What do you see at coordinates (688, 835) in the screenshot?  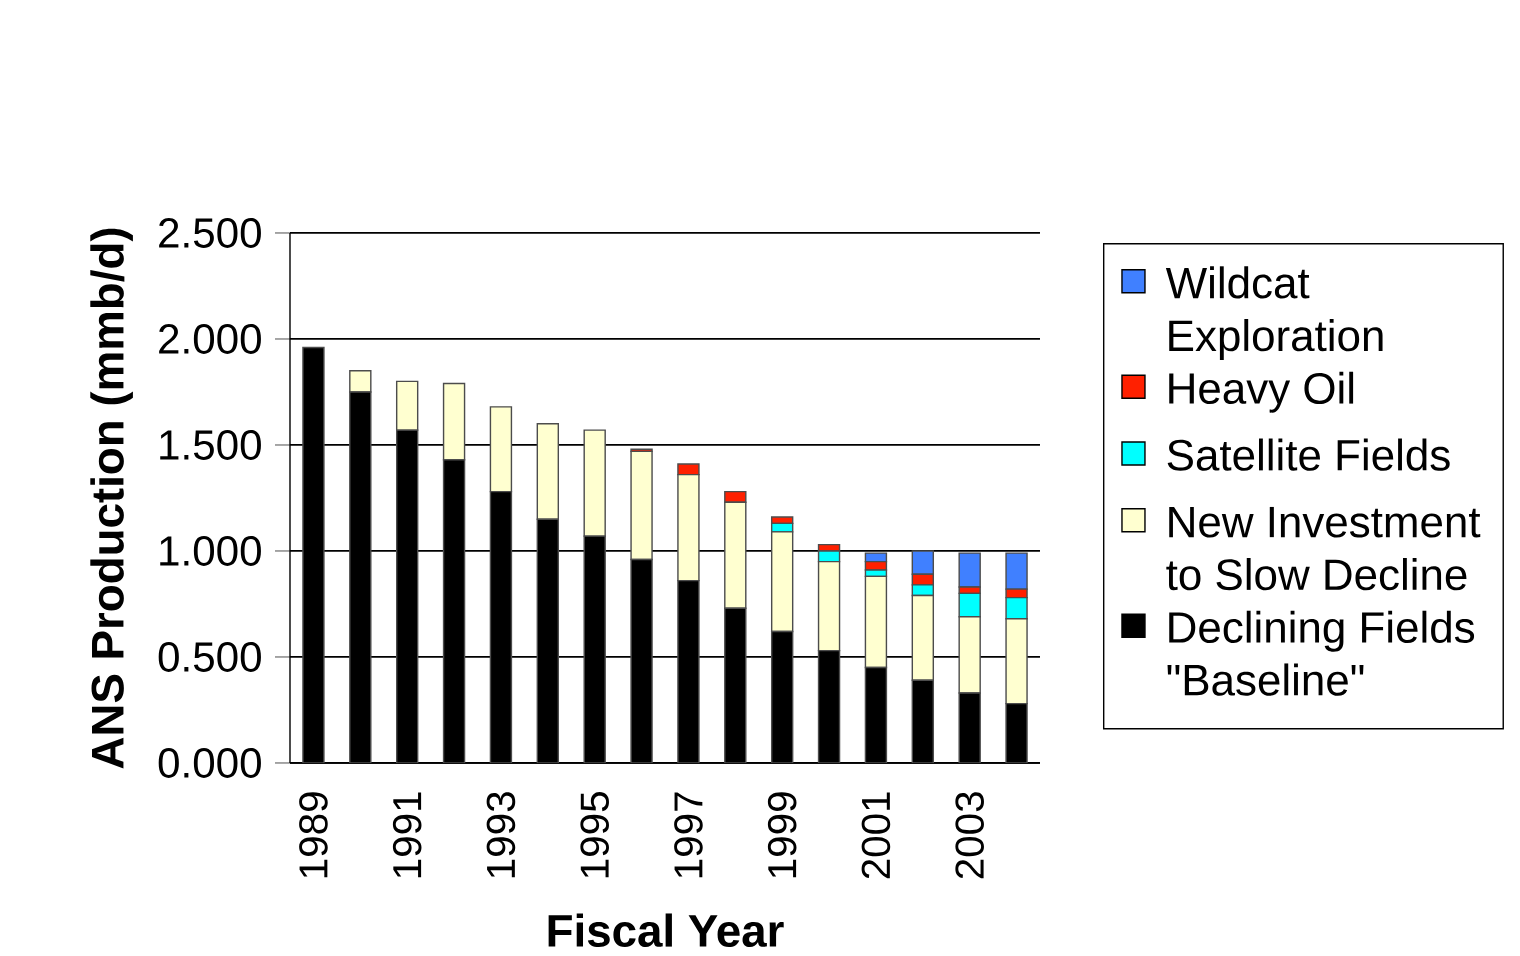 I see `x-tick-label: 1997` at bounding box center [688, 835].